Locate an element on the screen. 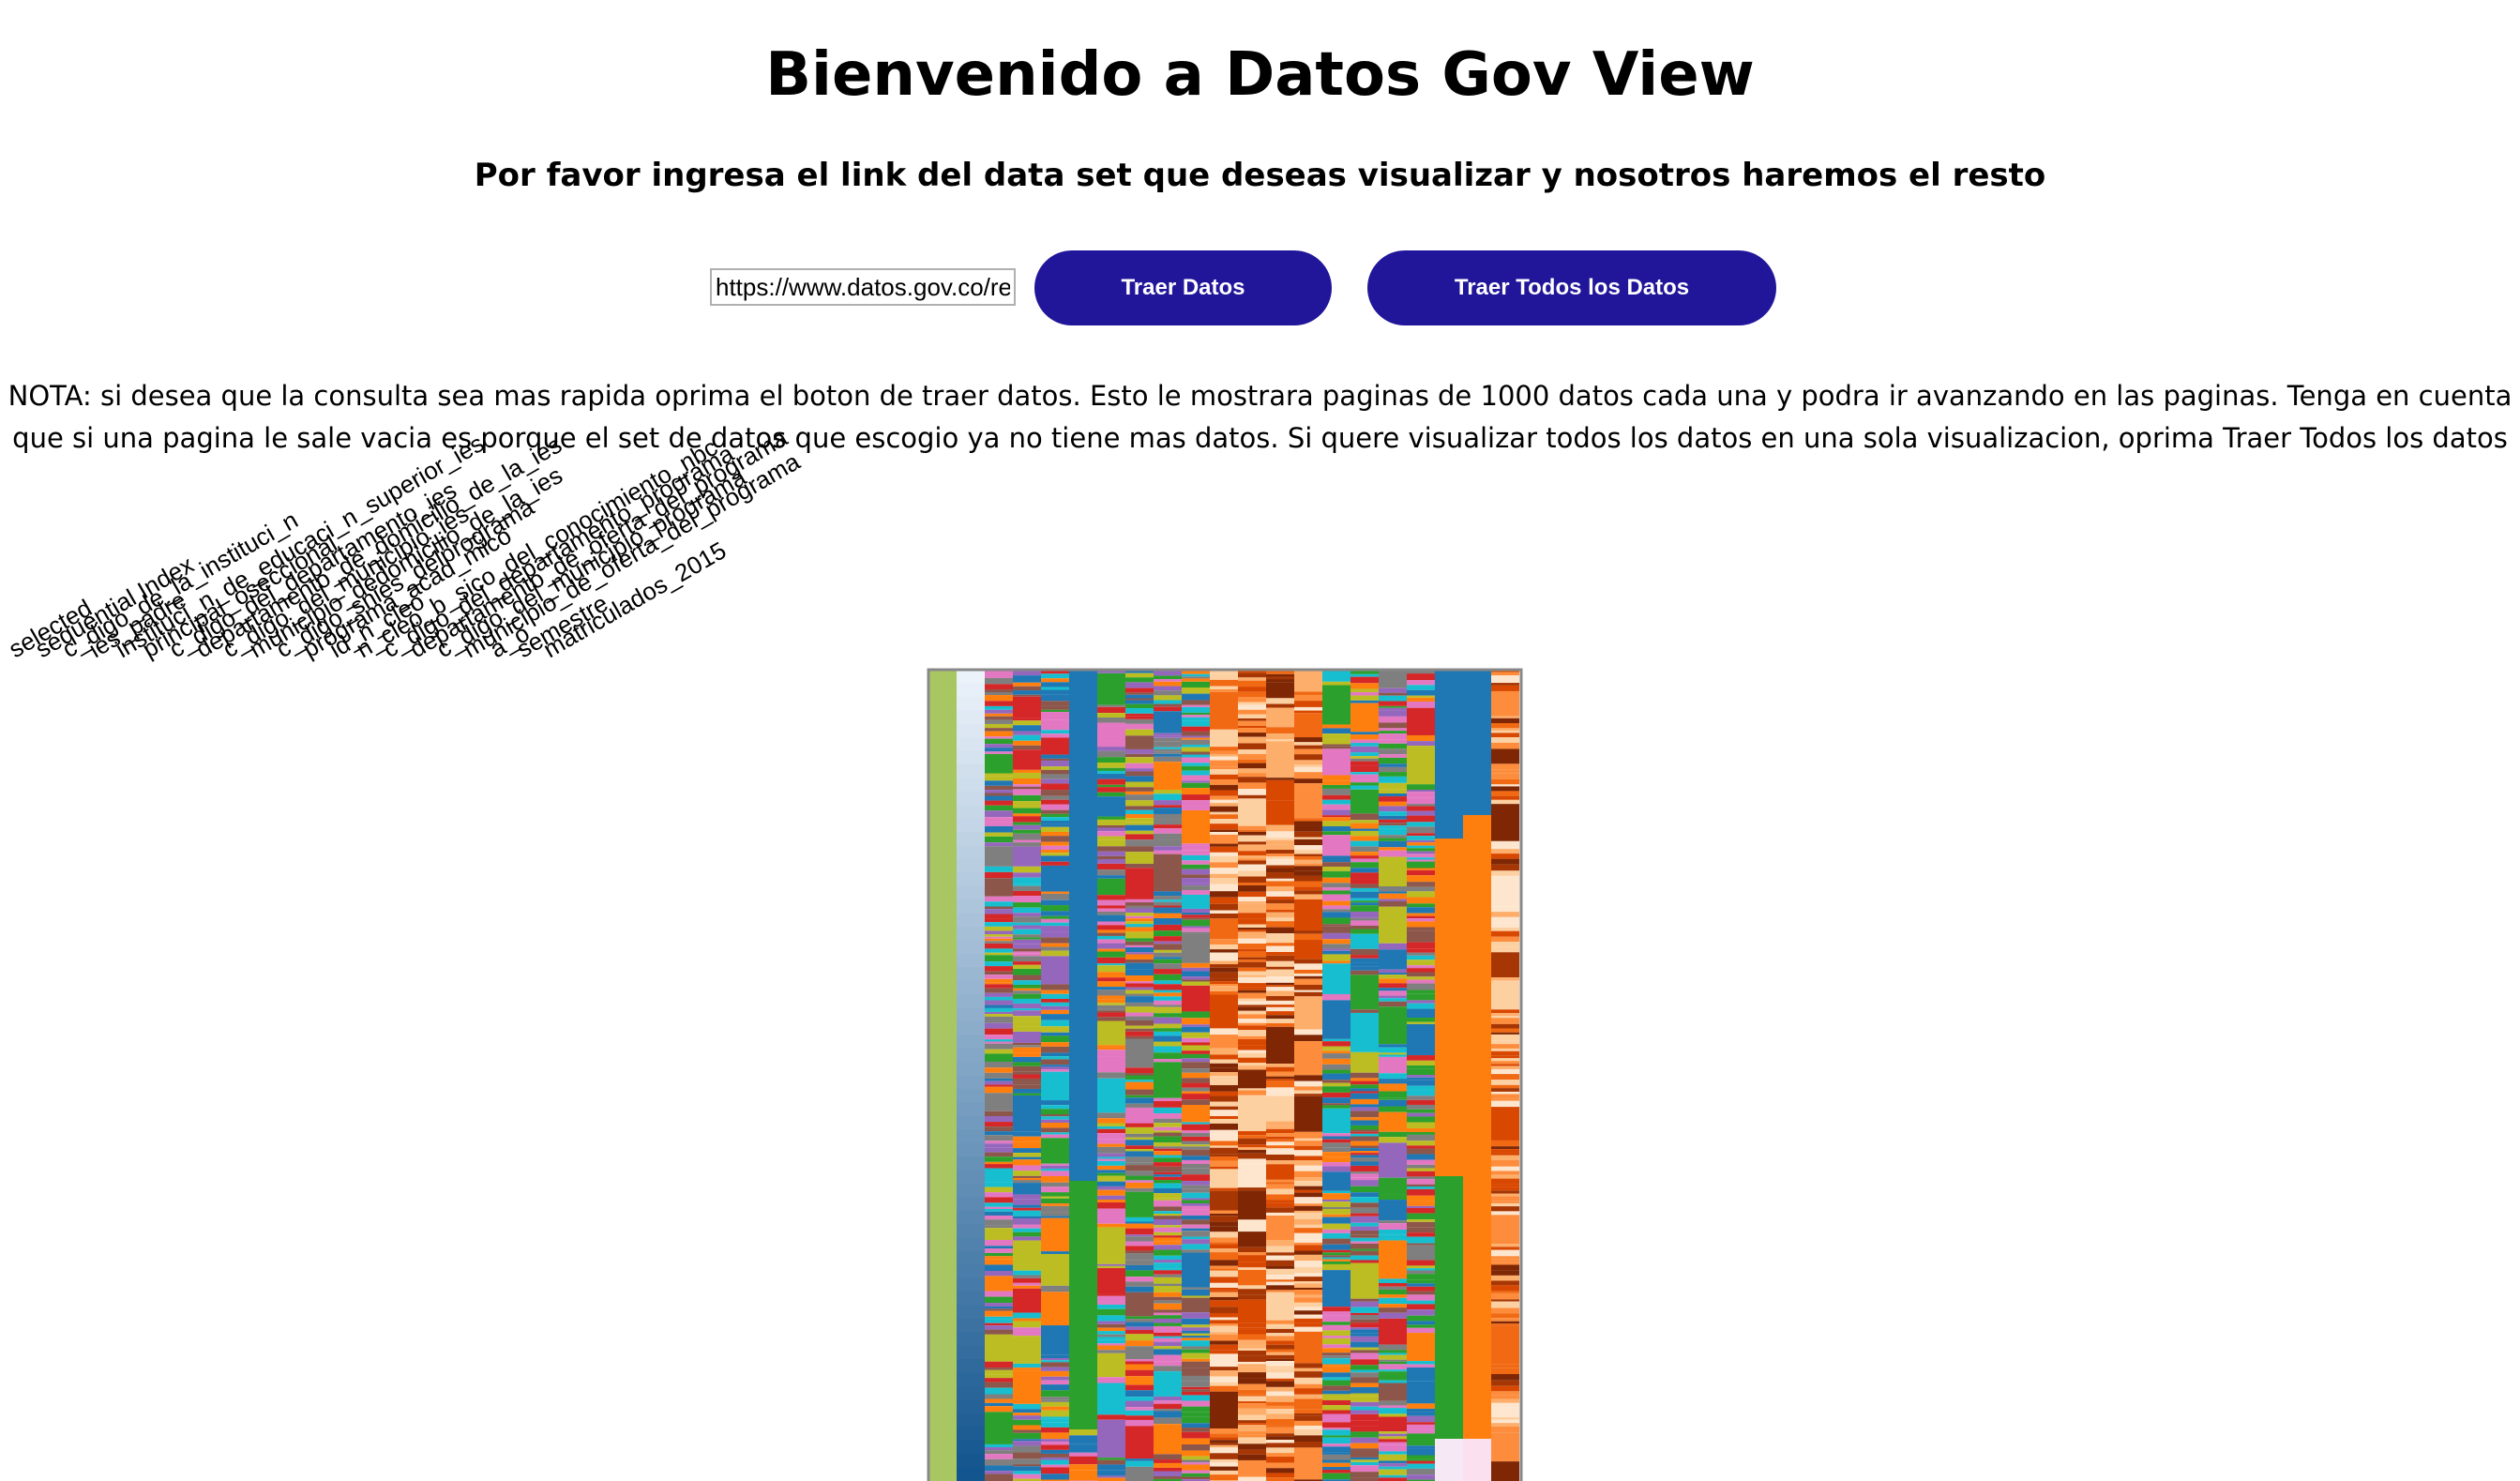  column-strips is located at coordinates (1223, 1075).